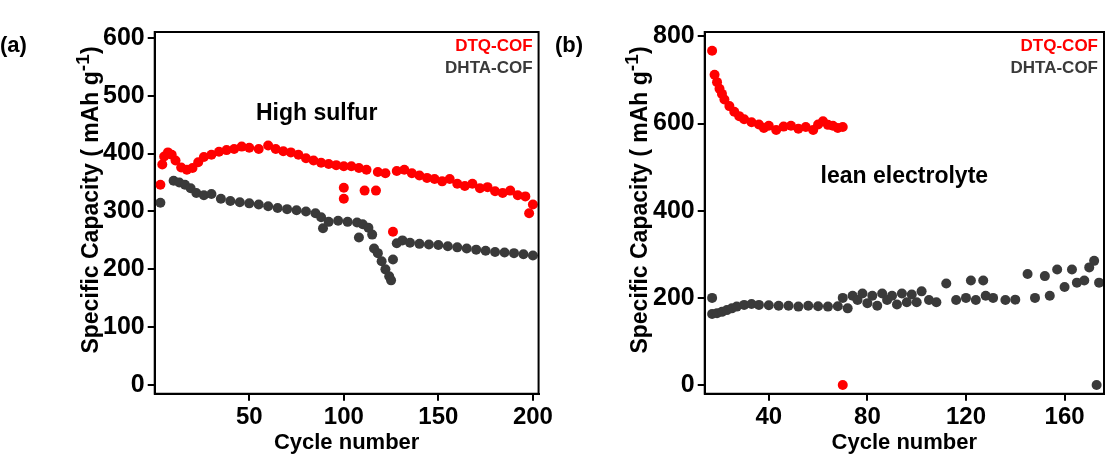 This screenshot has height=456, width=1110. I want to click on x-tick-label: 120, so click(965, 415).